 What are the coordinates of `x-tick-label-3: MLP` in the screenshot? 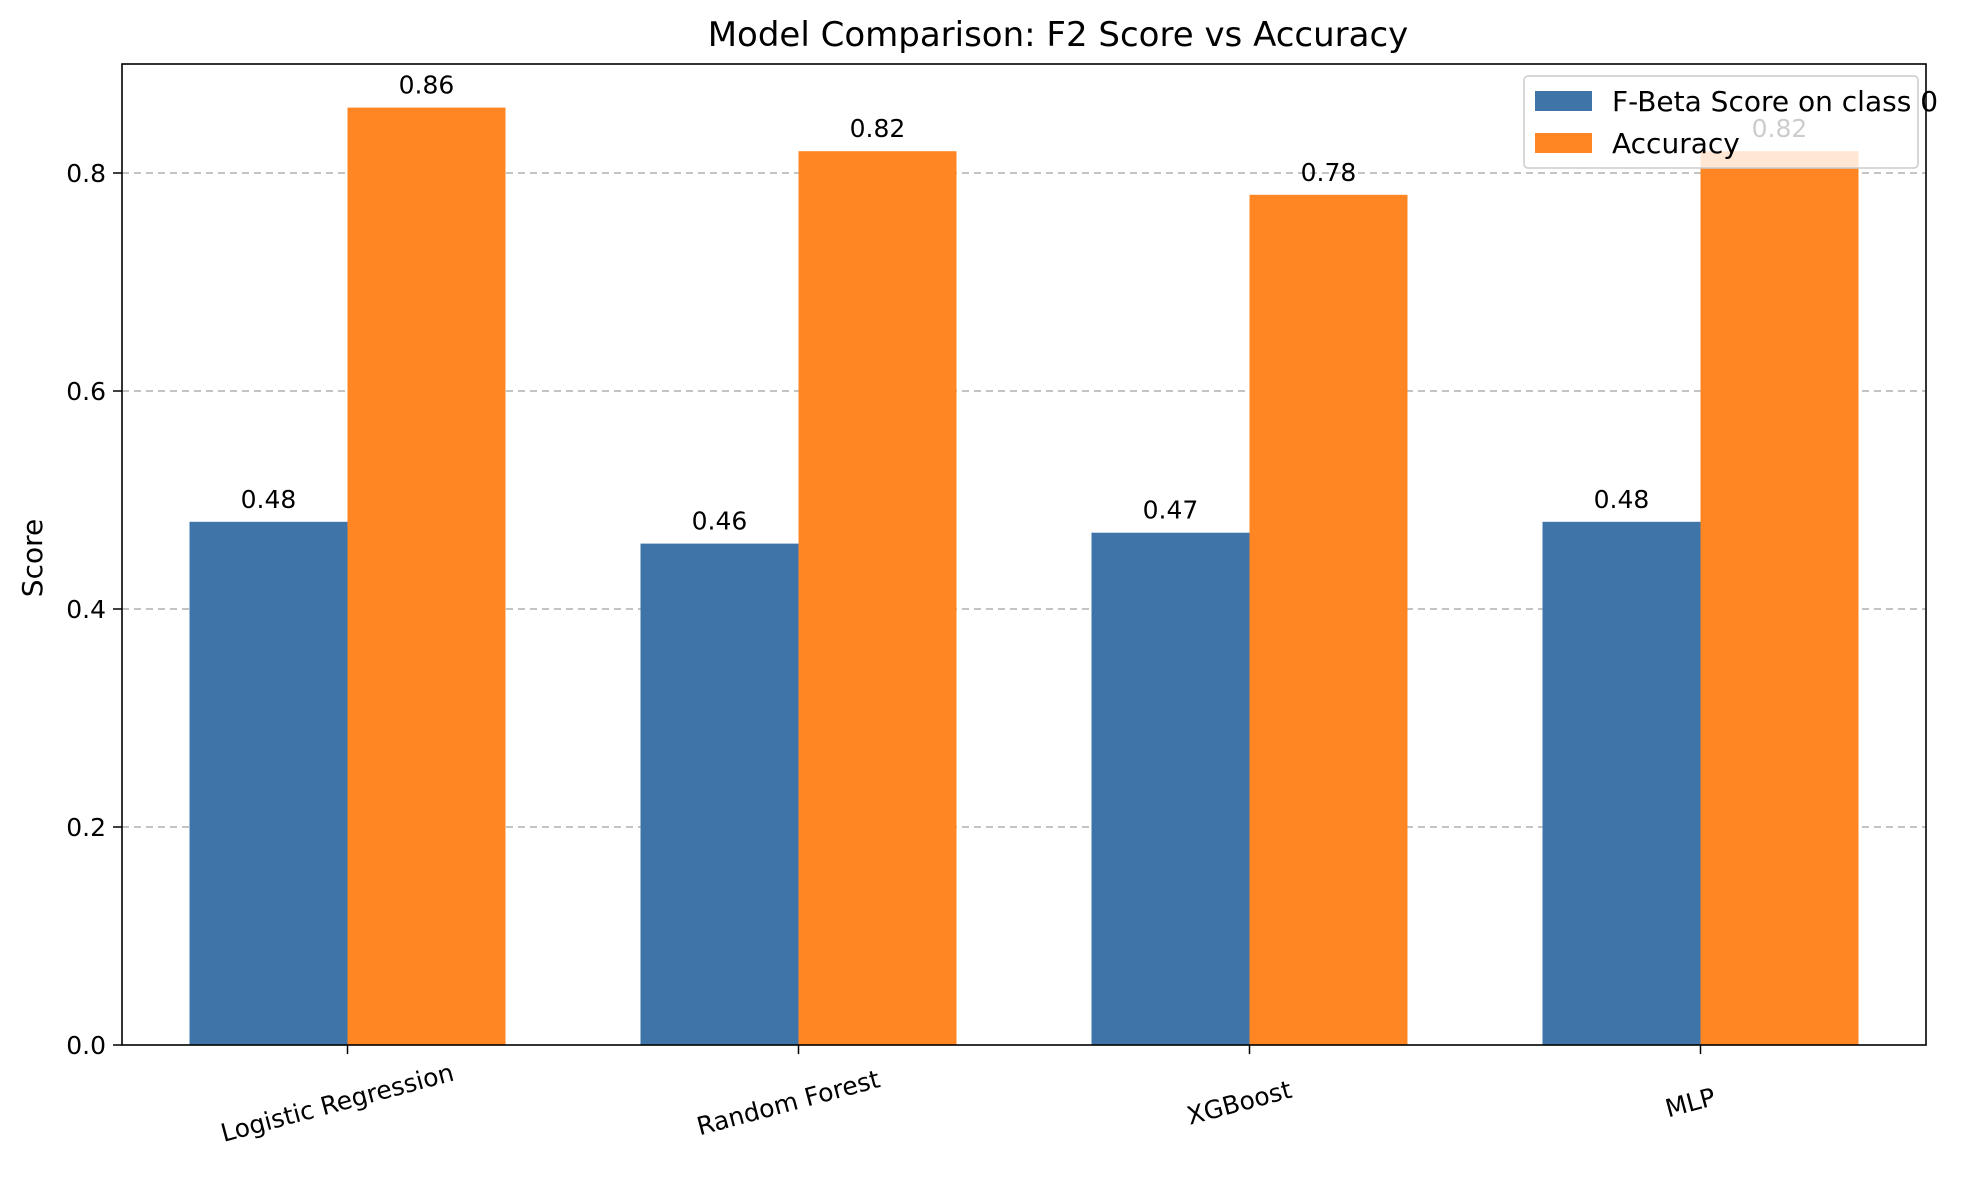 It's located at (1690, 1102).